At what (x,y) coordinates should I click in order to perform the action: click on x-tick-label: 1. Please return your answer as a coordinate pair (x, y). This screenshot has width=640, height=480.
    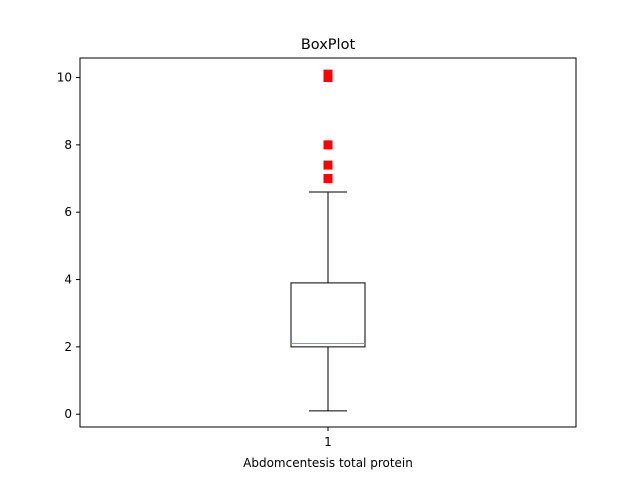
    Looking at the image, I should click on (328, 442).